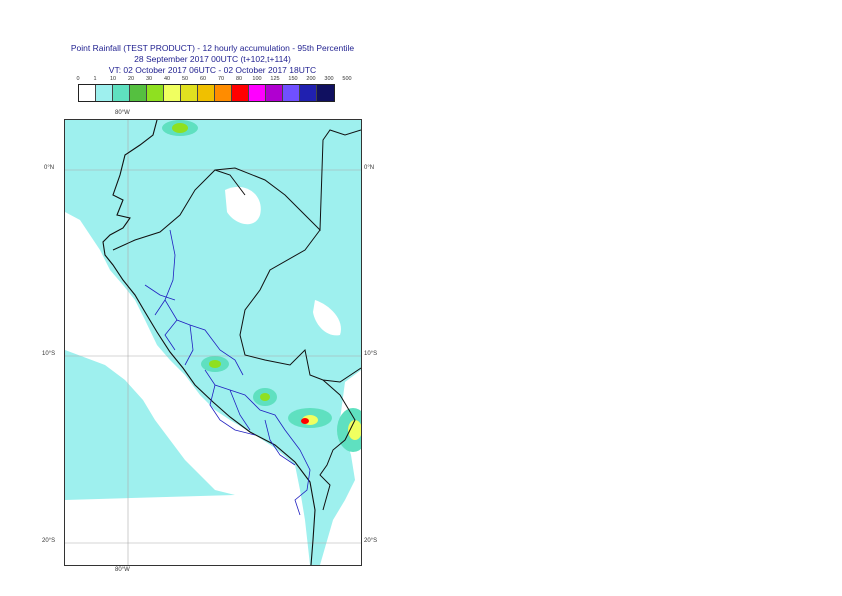 This screenshot has width=842, height=596. I want to click on border-colombia-peru, so click(287, 180).